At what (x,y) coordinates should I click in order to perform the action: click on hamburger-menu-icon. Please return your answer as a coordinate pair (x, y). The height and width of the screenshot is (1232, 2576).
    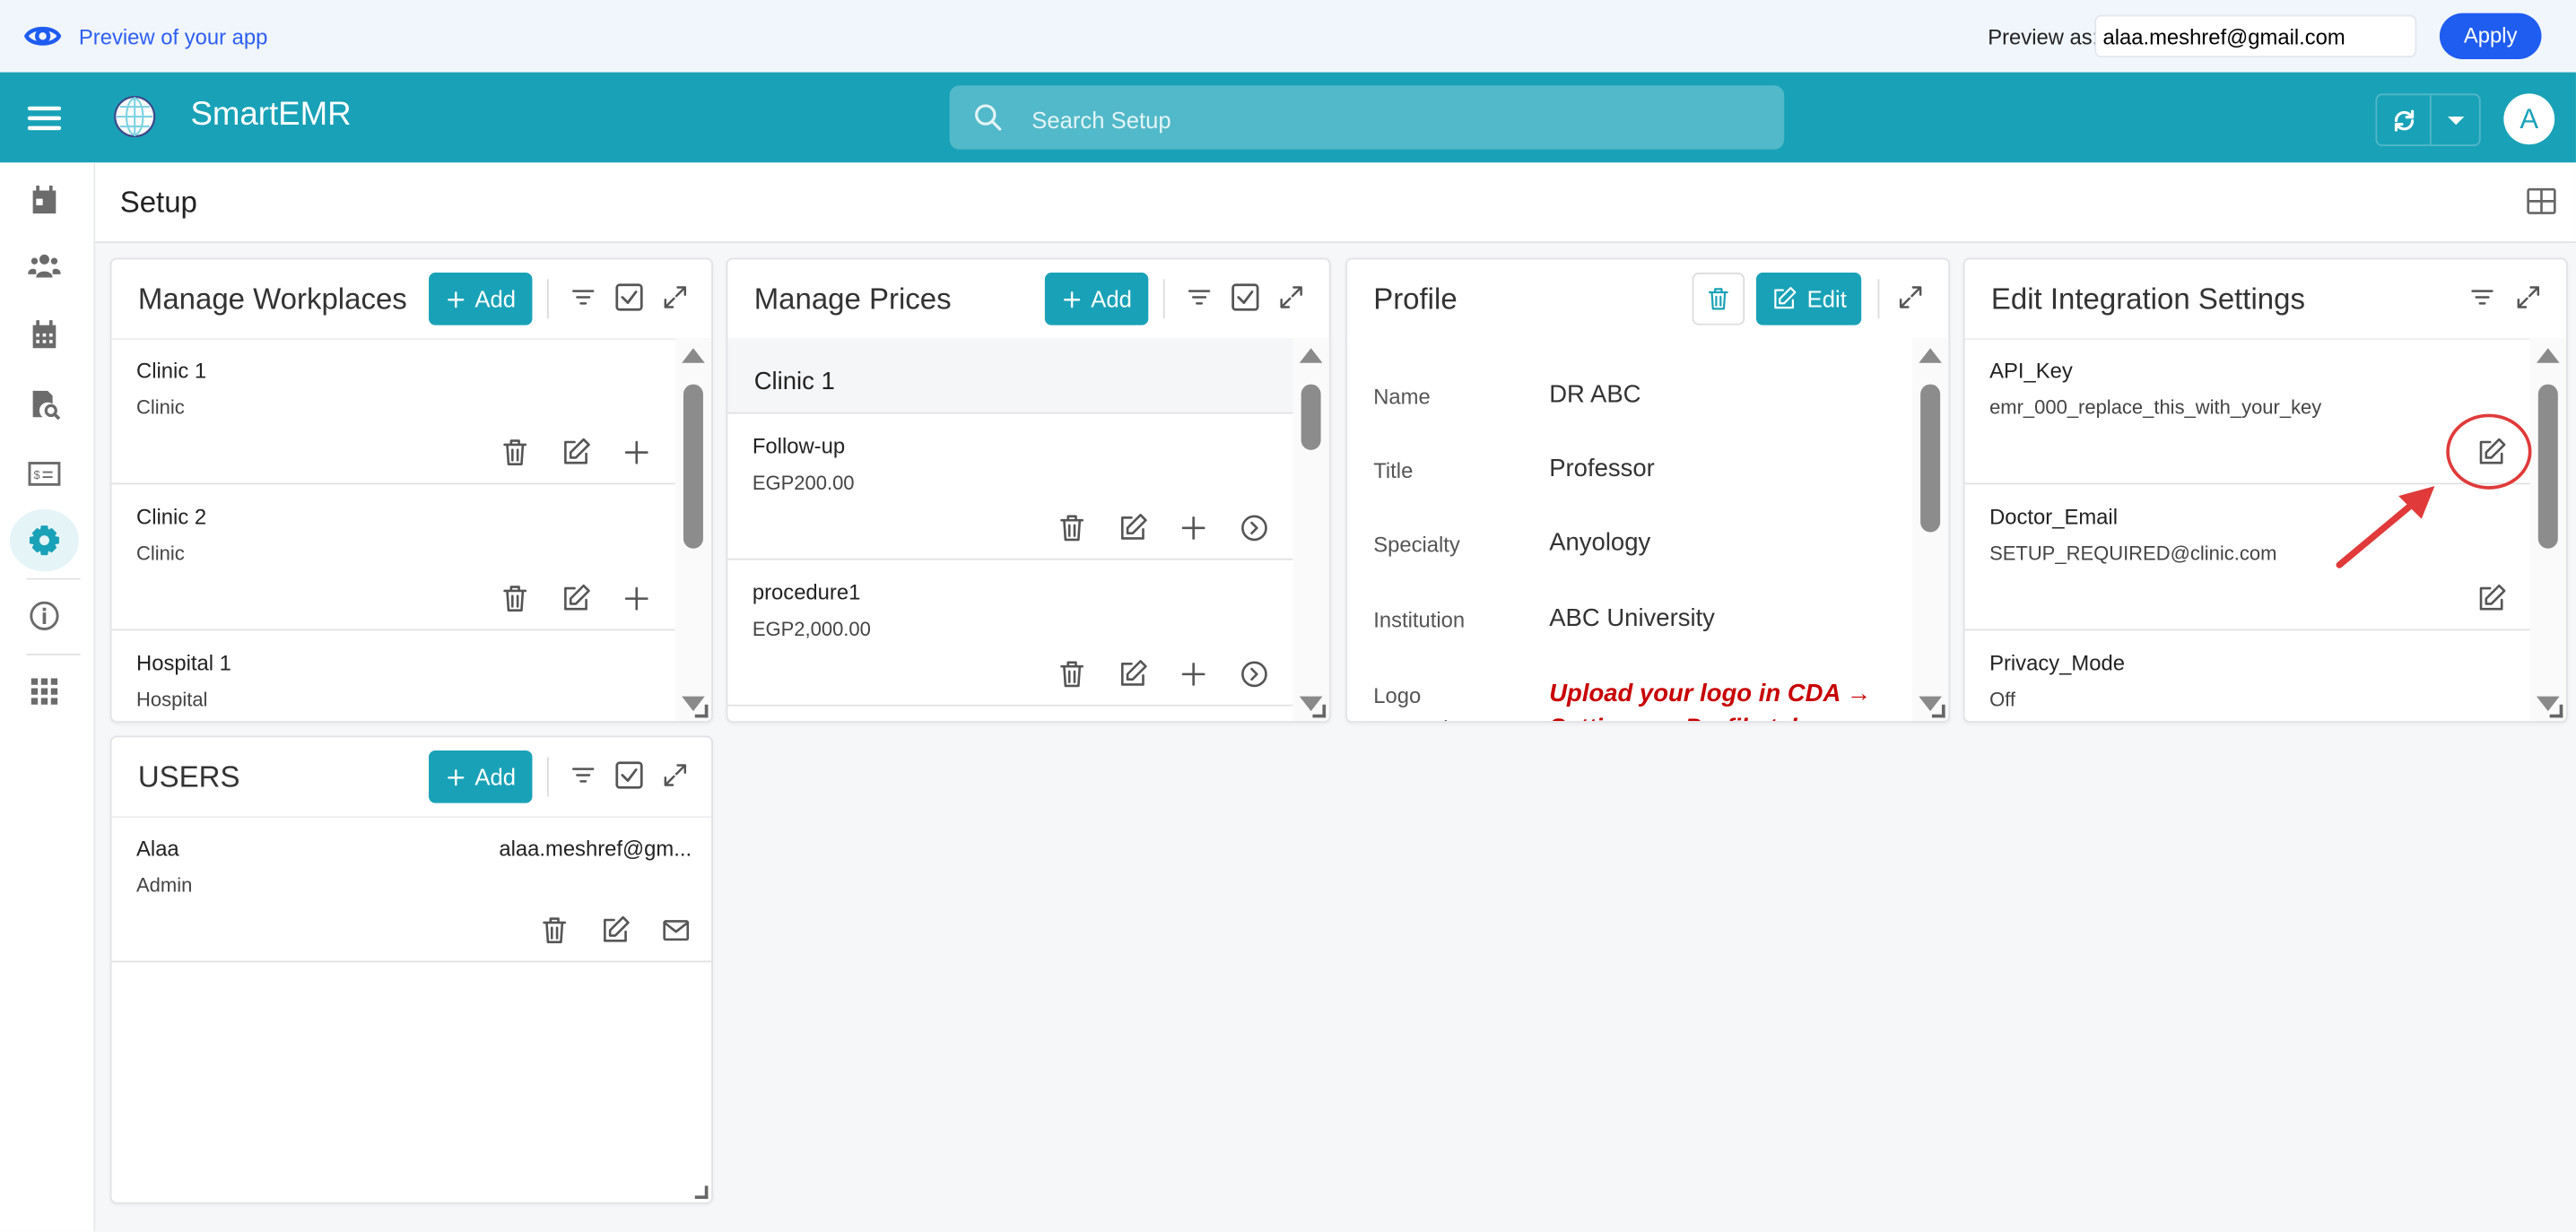
    Looking at the image, I should click on (44, 122).